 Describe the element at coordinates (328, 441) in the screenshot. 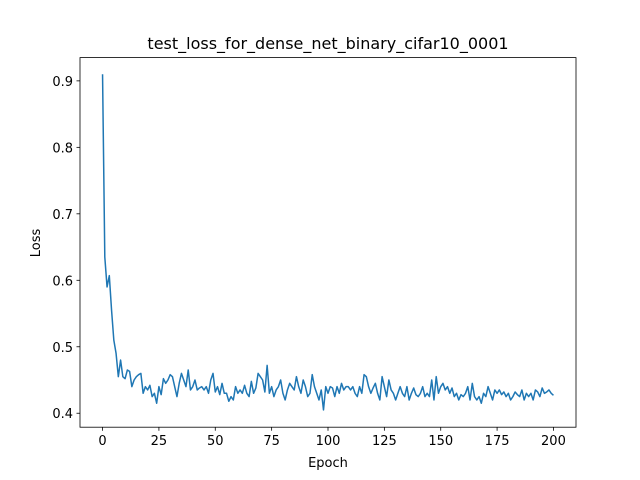

I see `x-tick-label: 100` at that location.